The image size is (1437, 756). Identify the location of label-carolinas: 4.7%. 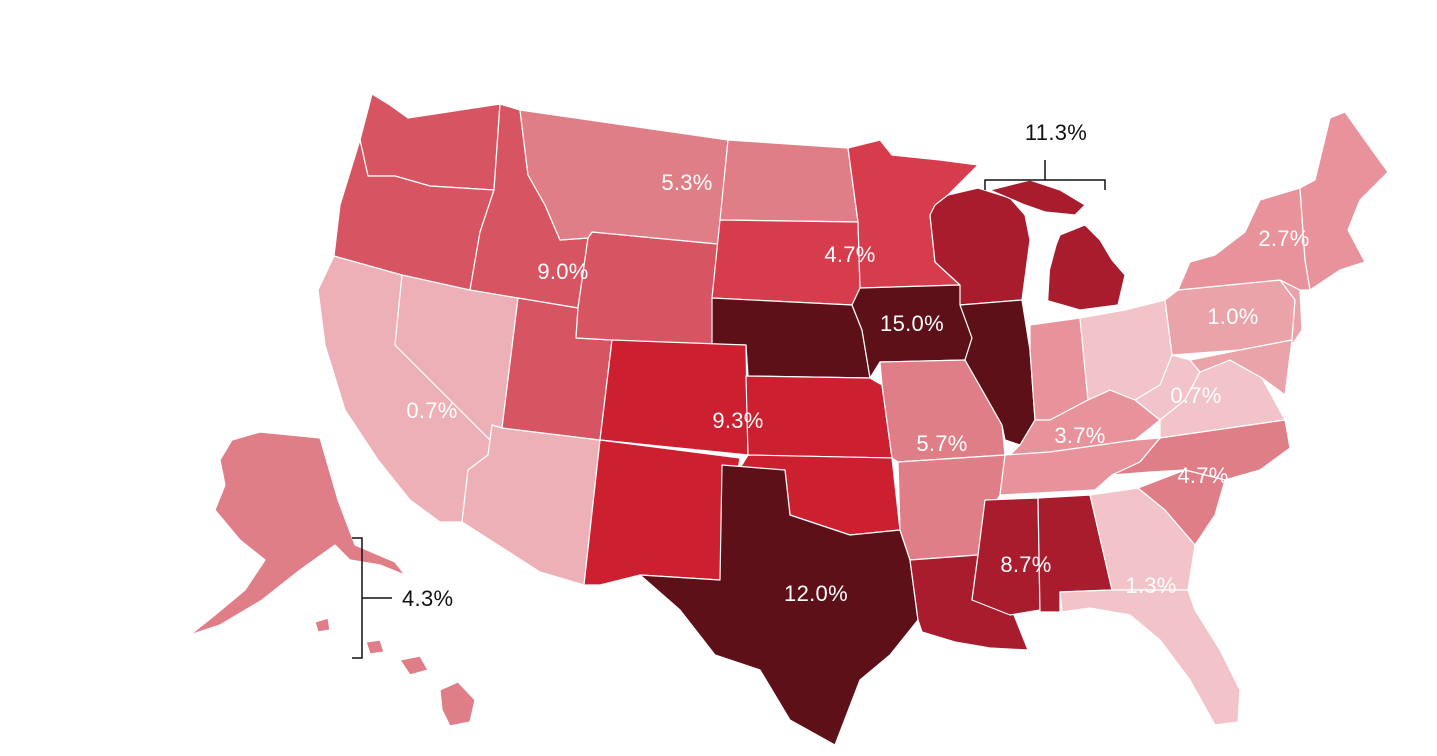
(1202, 475).